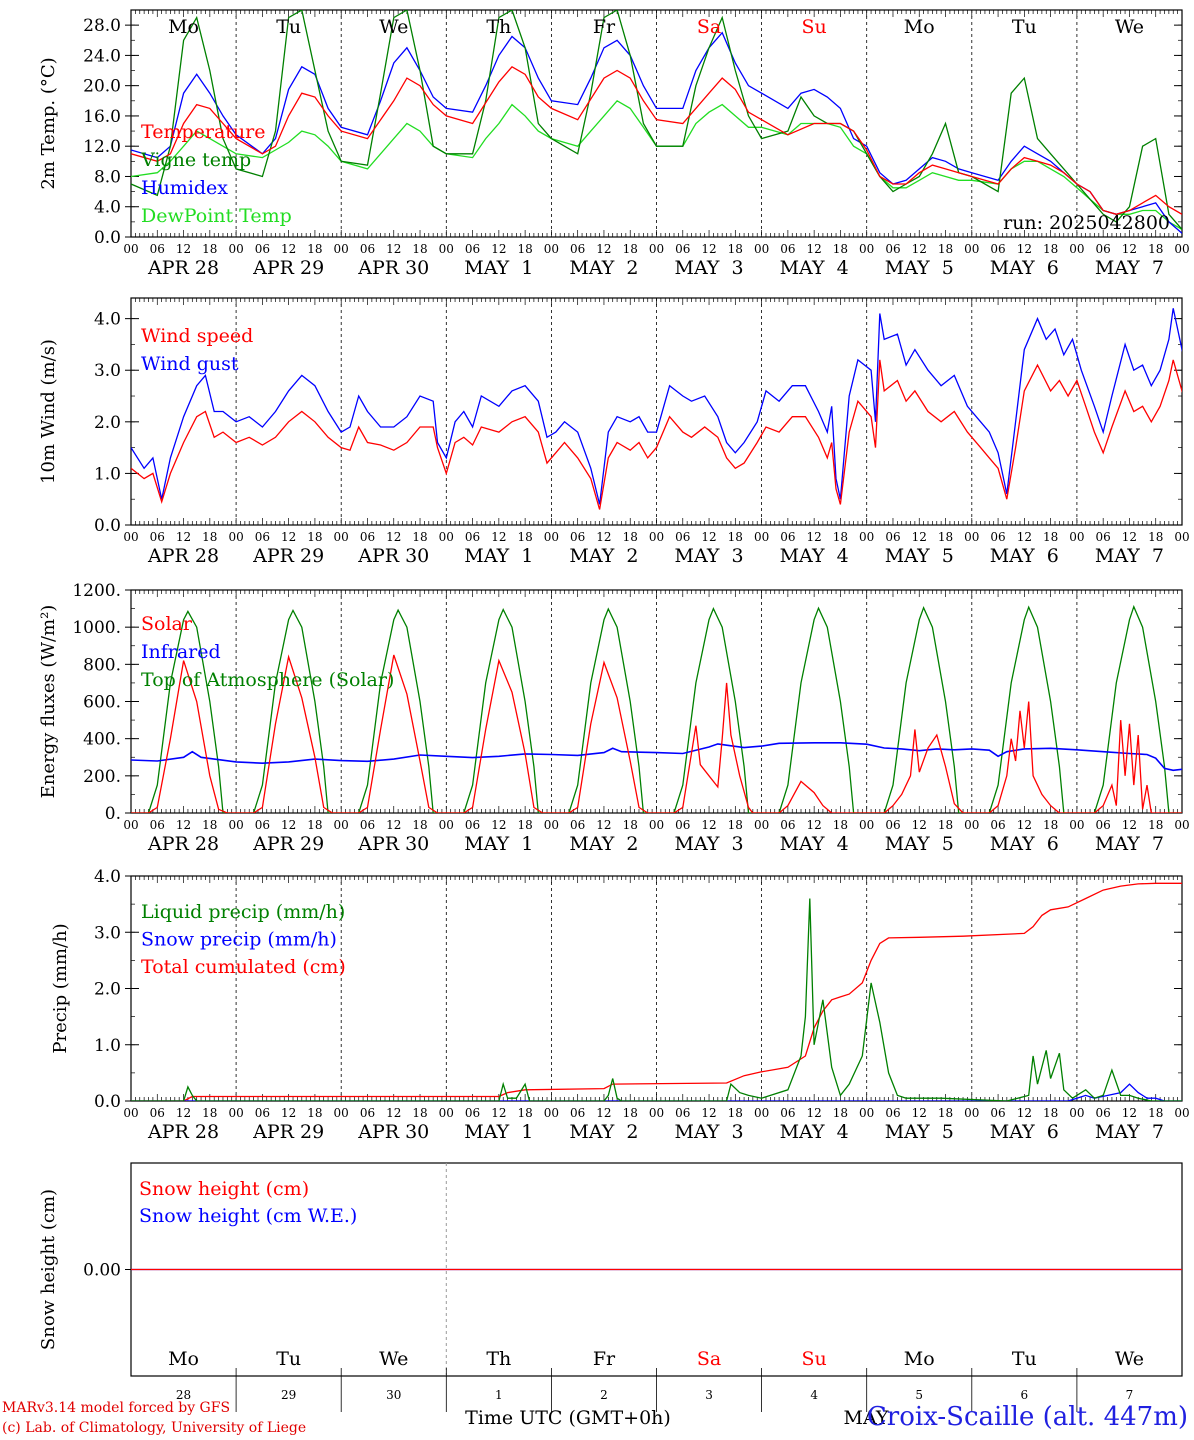 The image size is (1194, 1440). What do you see at coordinates (604, 1395) in the screenshot?
I see `day-number: 2` at bounding box center [604, 1395].